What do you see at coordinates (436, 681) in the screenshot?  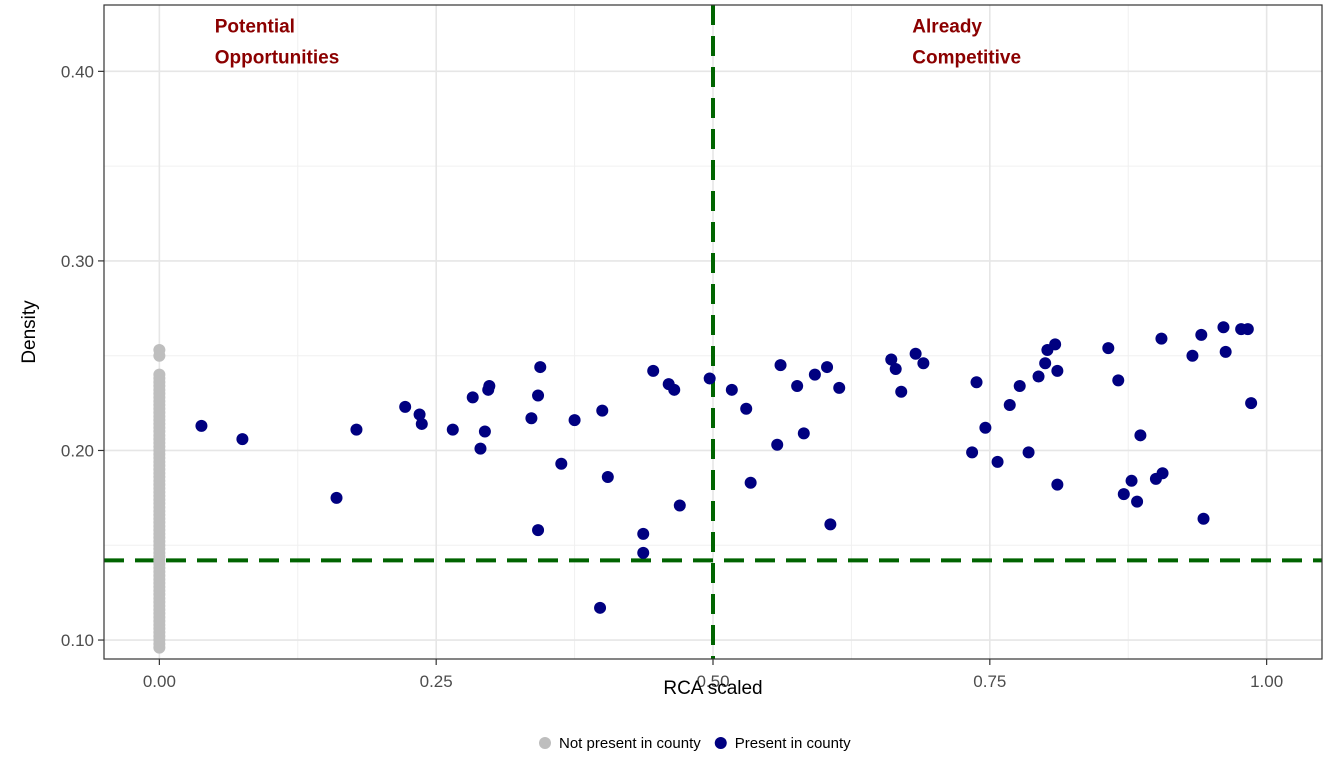 I see `x-tick-label: 0.25` at bounding box center [436, 681].